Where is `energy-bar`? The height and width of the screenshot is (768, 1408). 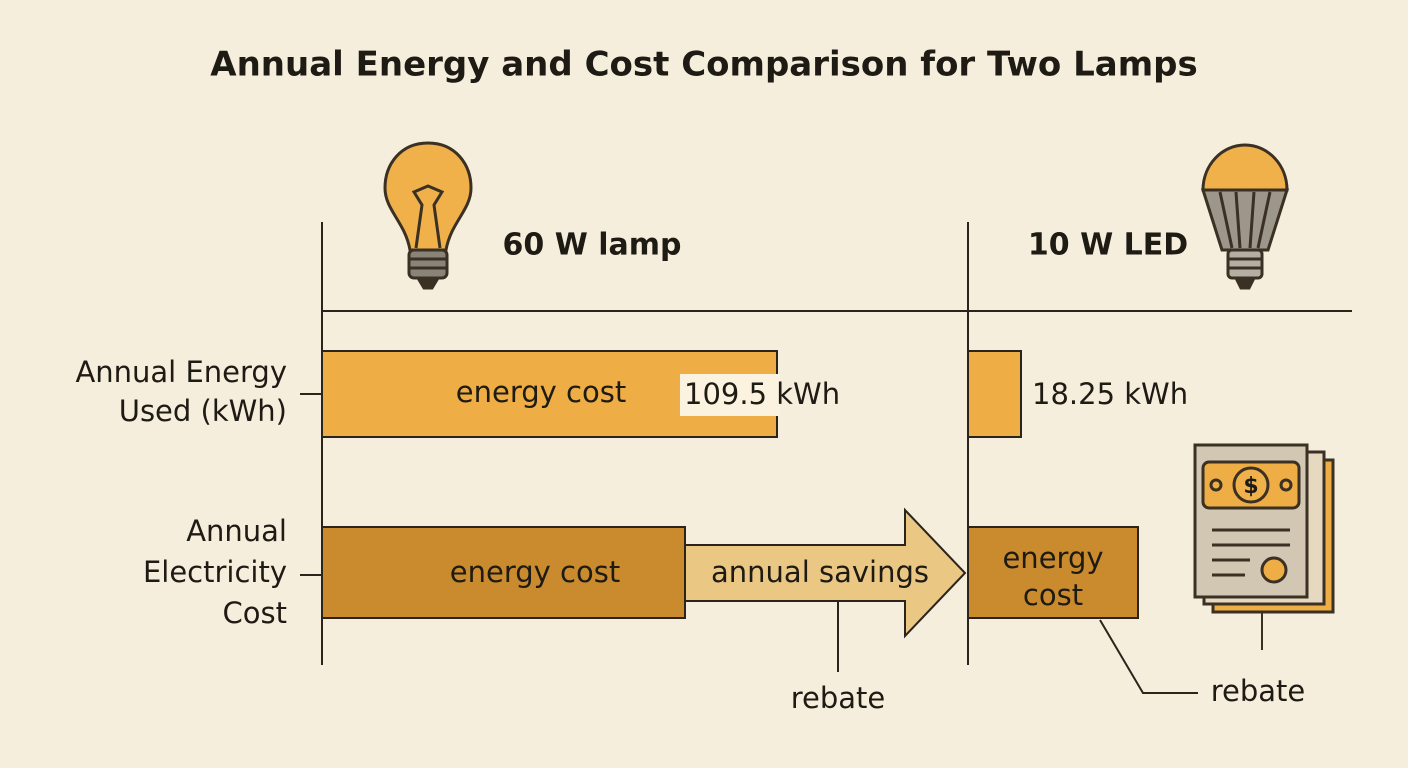
energy-bar is located at coordinates (994, 394).